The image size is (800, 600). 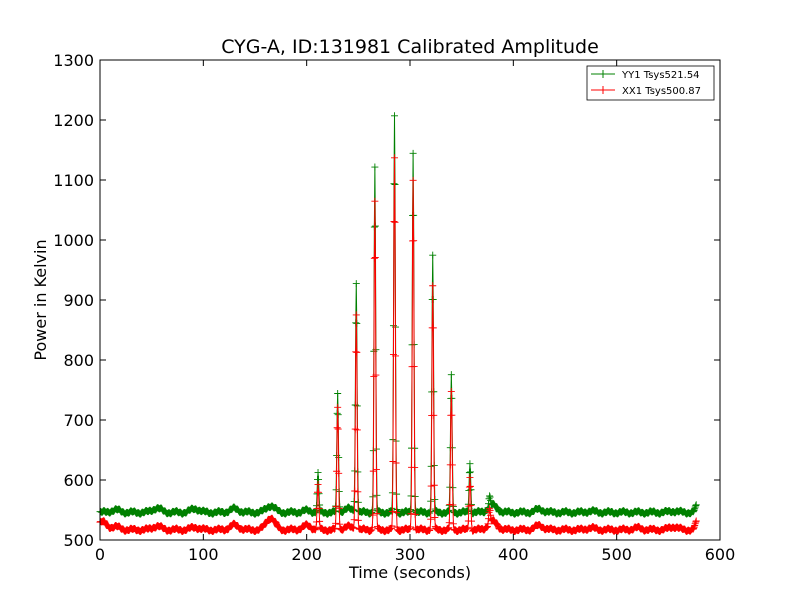 What do you see at coordinates (661, 91) in the screenshot?
I see `legend-label-xx1: XX1 Tsys500.87` at bounding box center [661, 91].